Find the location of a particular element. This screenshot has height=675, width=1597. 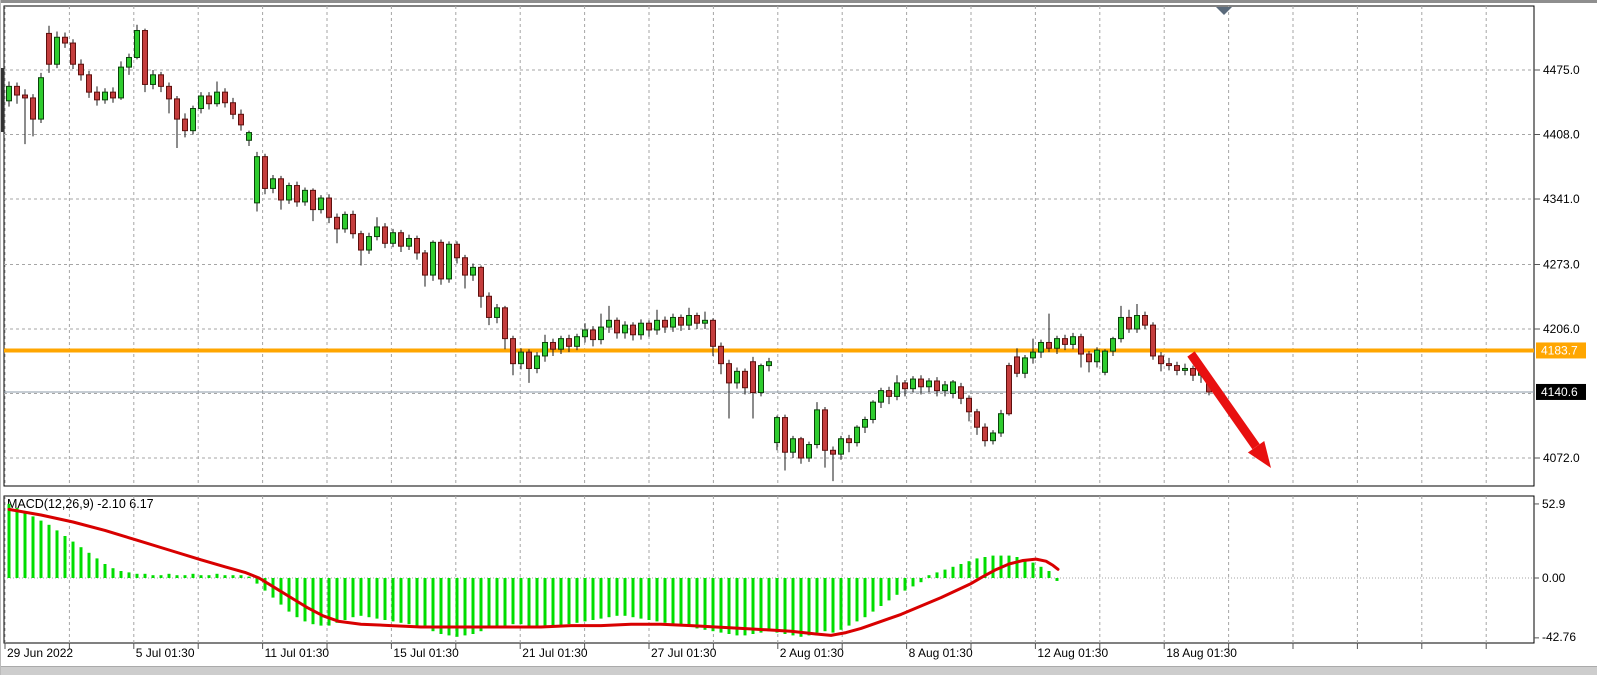

current-price-badge is located at coordinates (1561, 391).